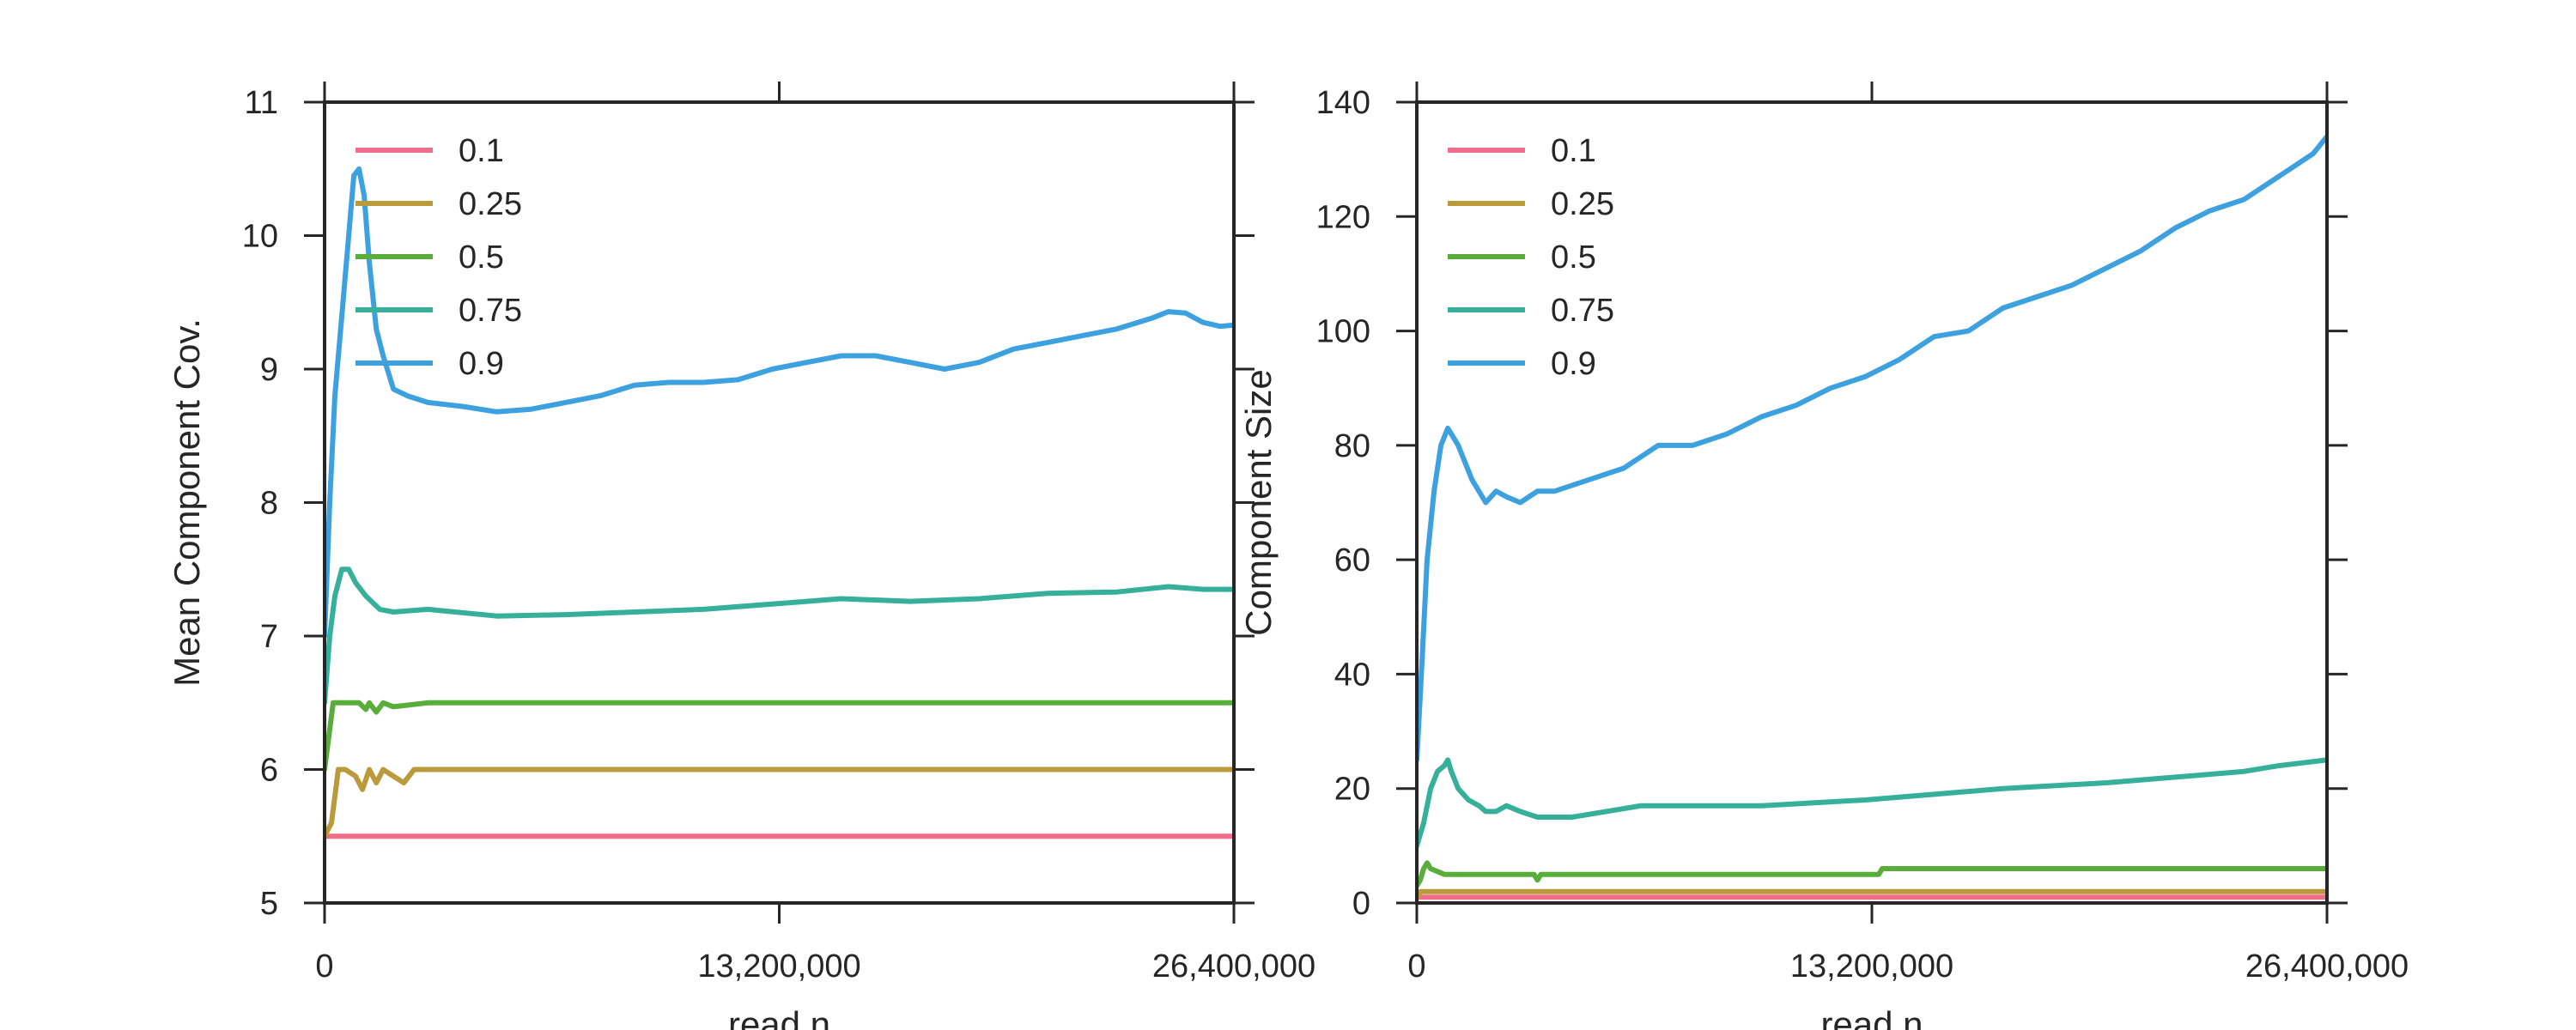 The image size is (2576, 1030). I want to click on y-tick-label: 100, so click(1343, 332).